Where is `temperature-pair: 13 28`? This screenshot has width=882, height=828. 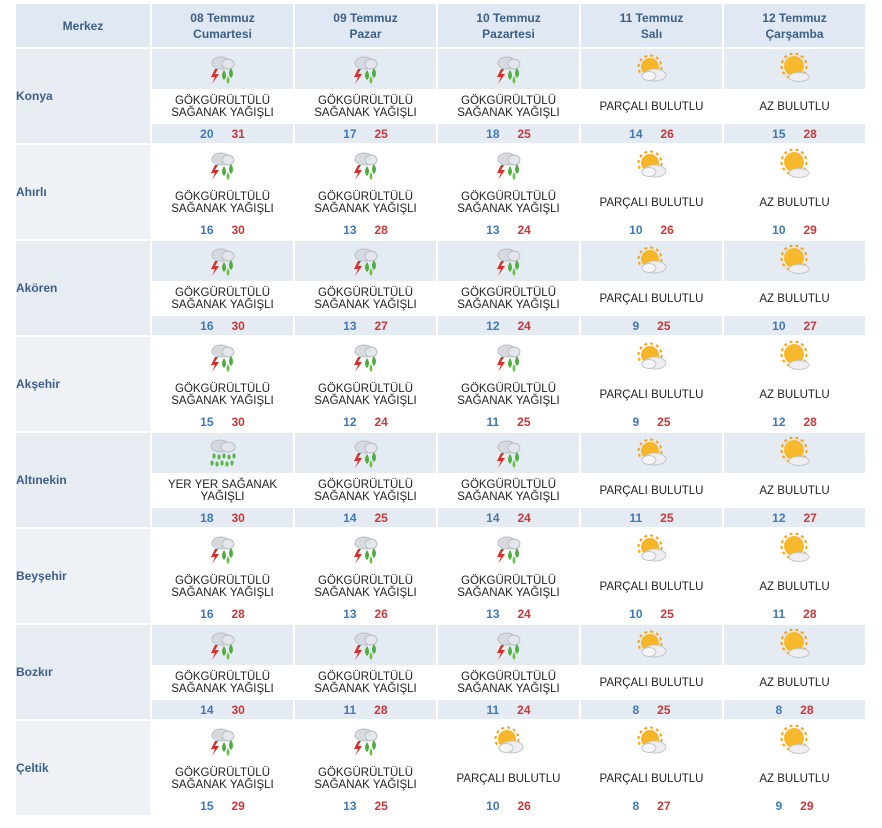
temperature-pair: 13 28 is located at coordinates (365, 229).